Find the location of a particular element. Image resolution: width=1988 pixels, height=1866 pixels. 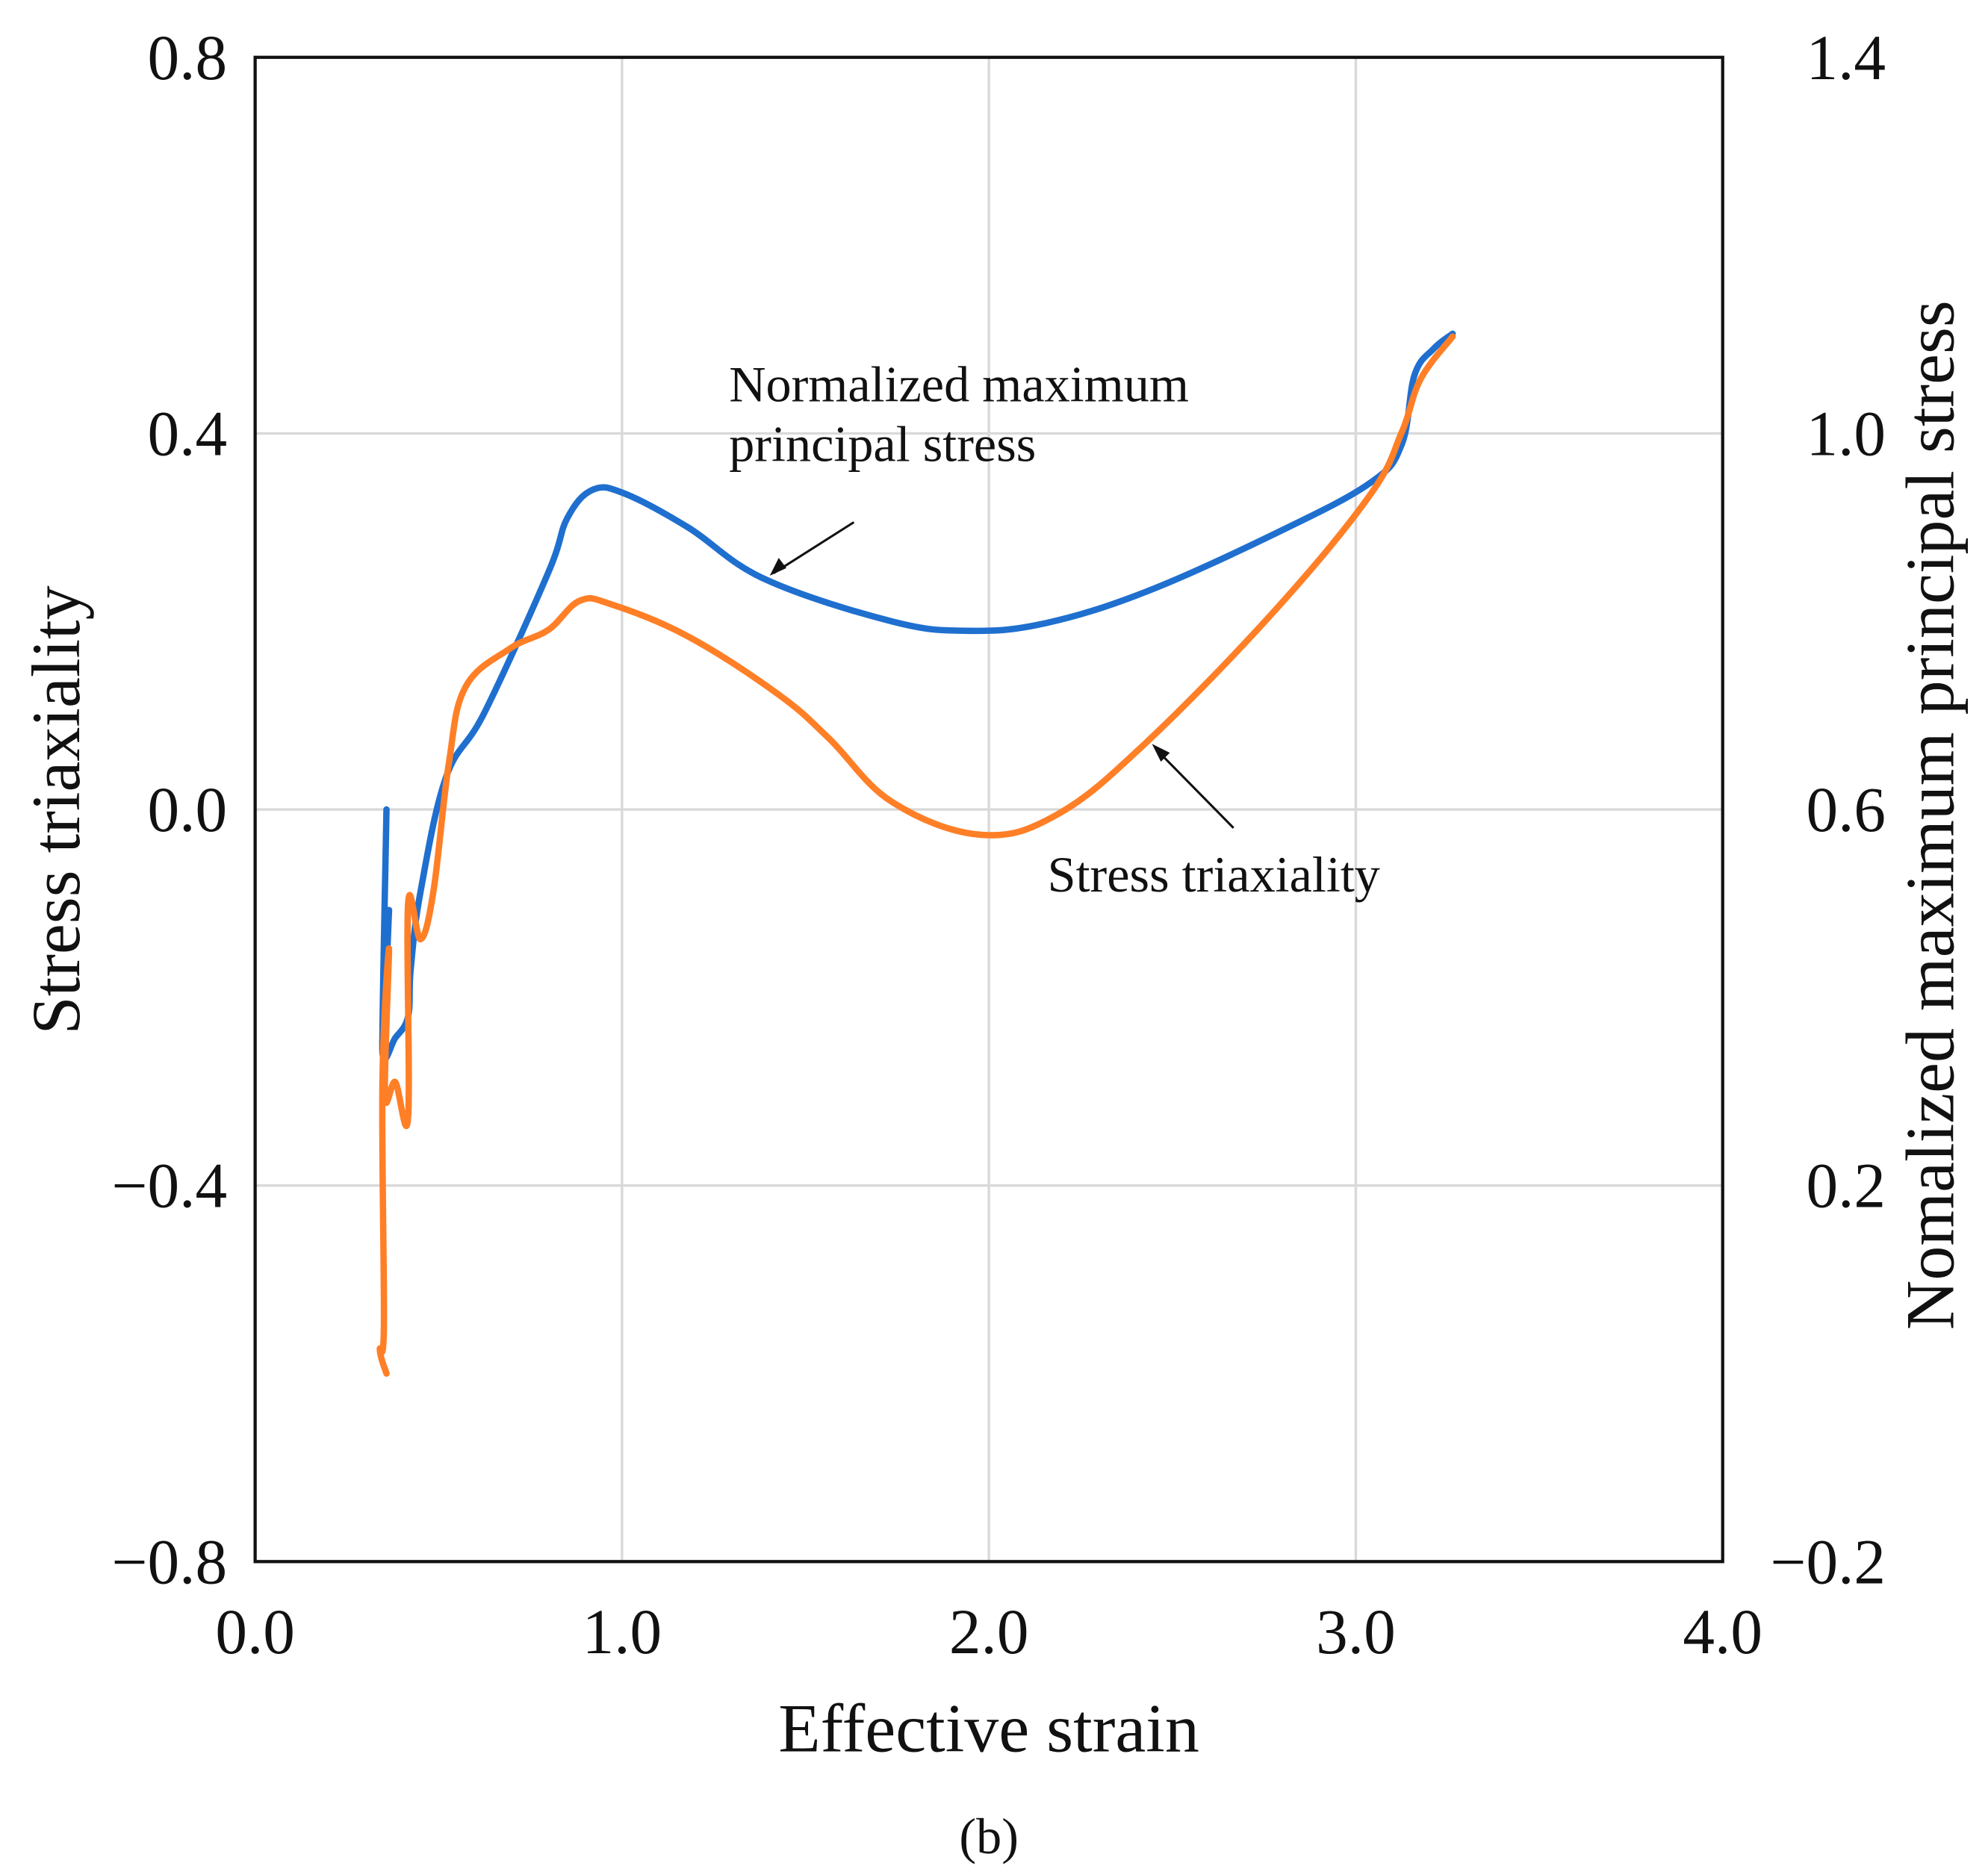

y-right-tick-label: 0.2 is located at coordinates (1846, 1186).